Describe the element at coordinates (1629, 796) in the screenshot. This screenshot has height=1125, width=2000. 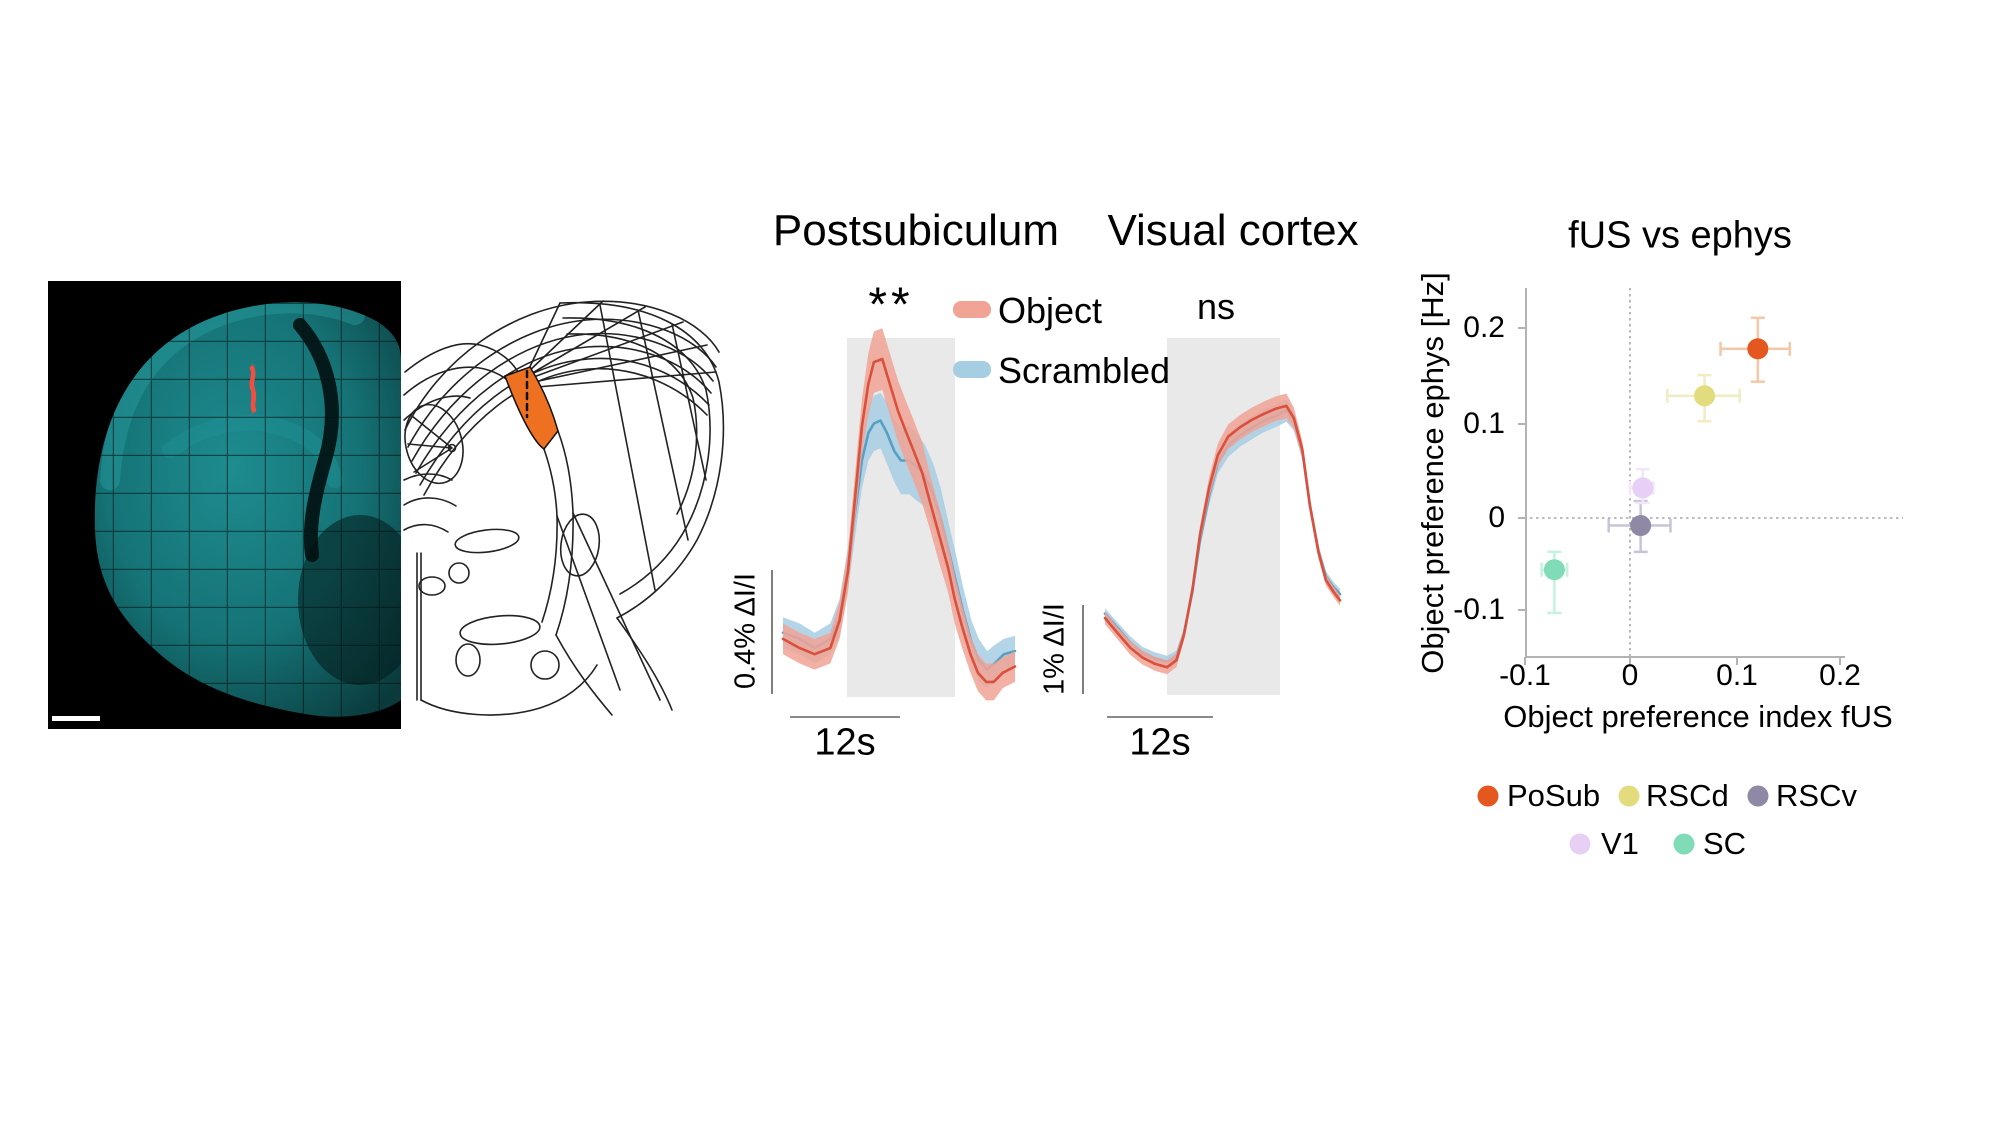
I see `rscd-legend-dot` at that location.